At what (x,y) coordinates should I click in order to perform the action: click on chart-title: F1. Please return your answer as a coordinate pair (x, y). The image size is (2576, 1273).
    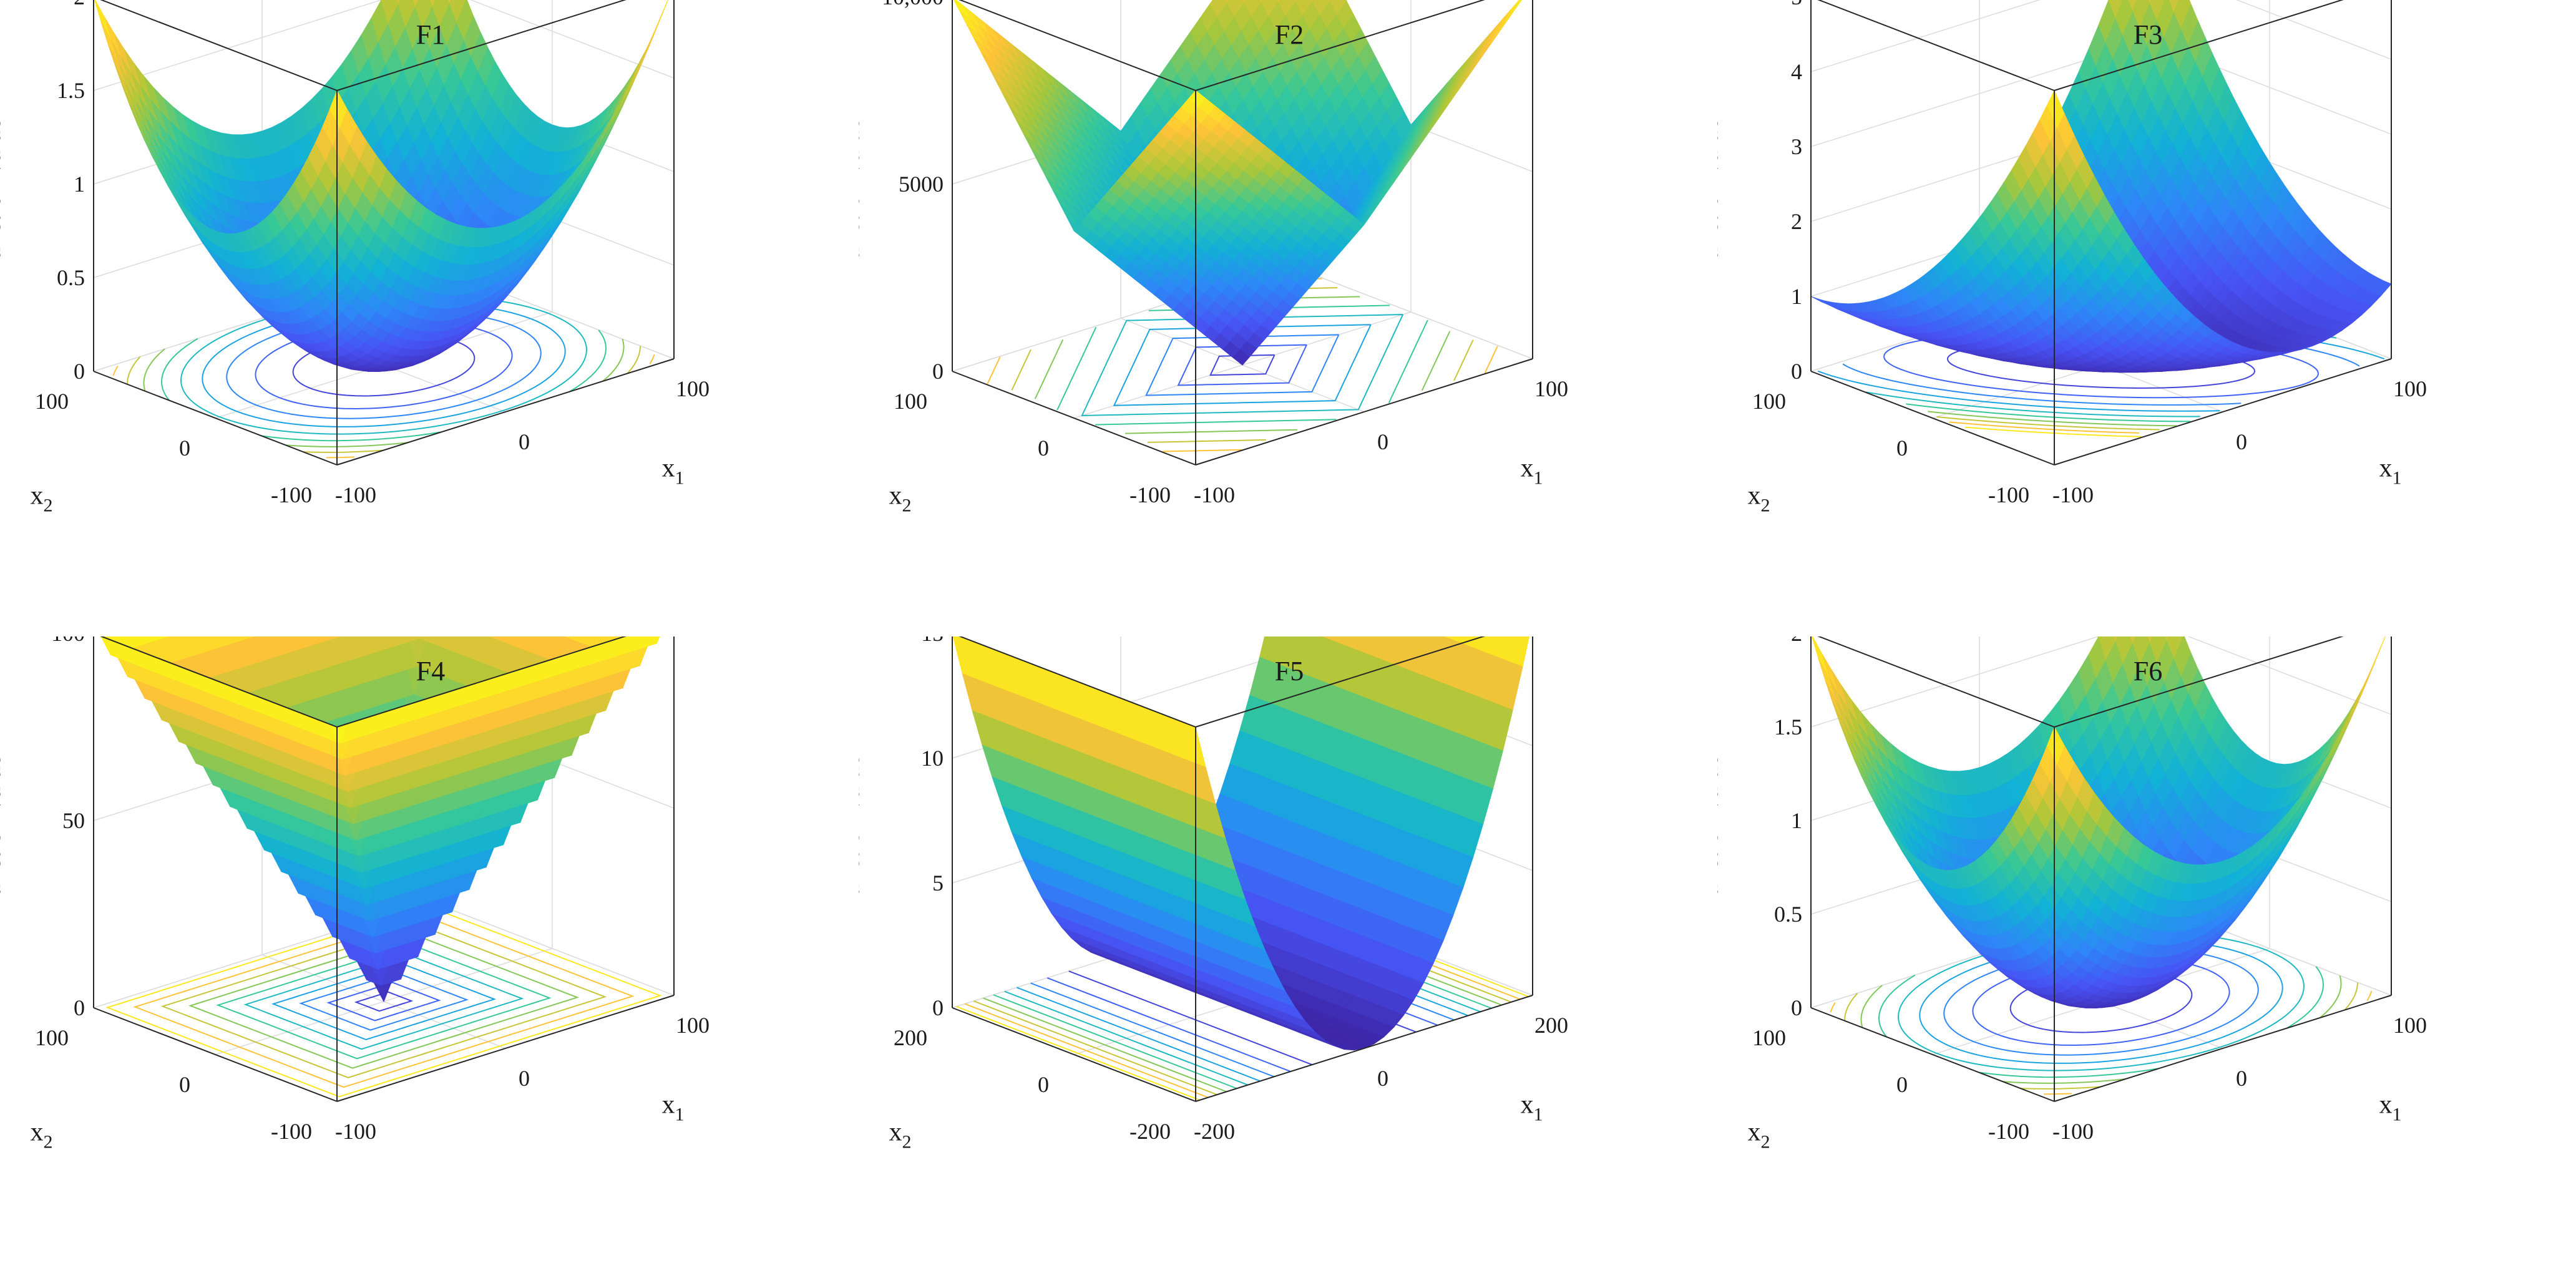
    Looking at the image, I should click on (430, 34).